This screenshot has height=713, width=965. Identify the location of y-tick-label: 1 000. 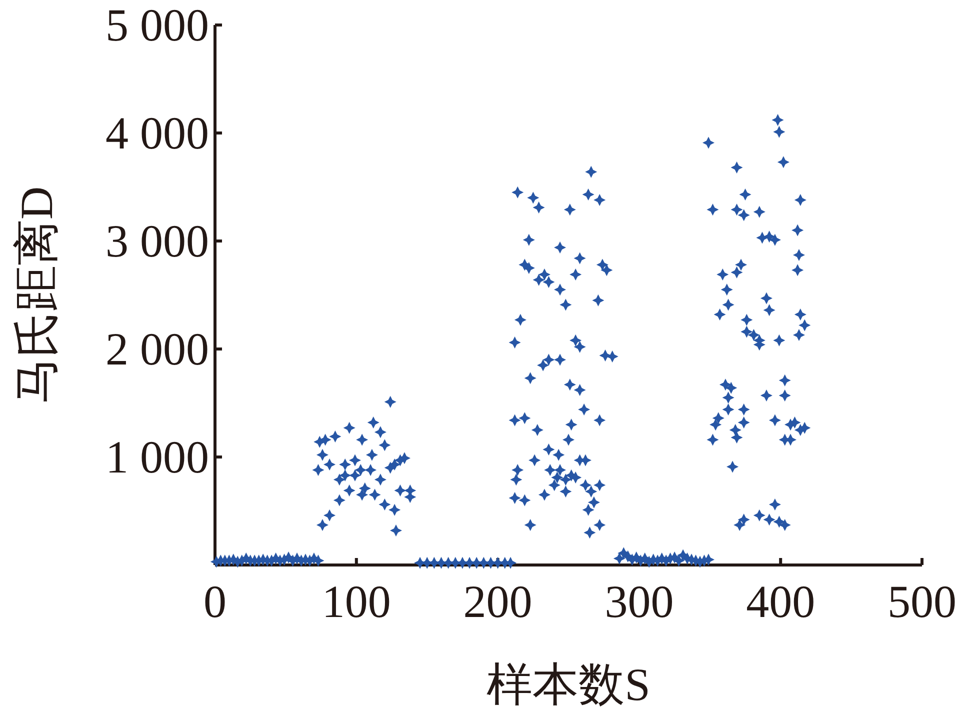
(157, 457).